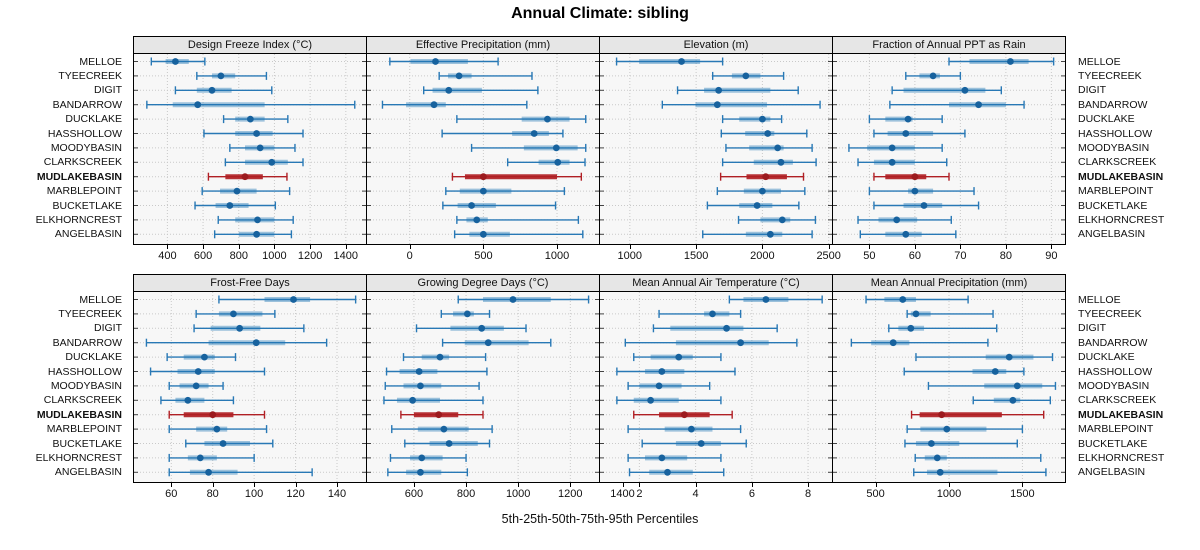  Describe the element at coordinates (518, 234) in the screenshot. I see `percentile-row-angelbasin-effective-precipitation-mm` at that location.